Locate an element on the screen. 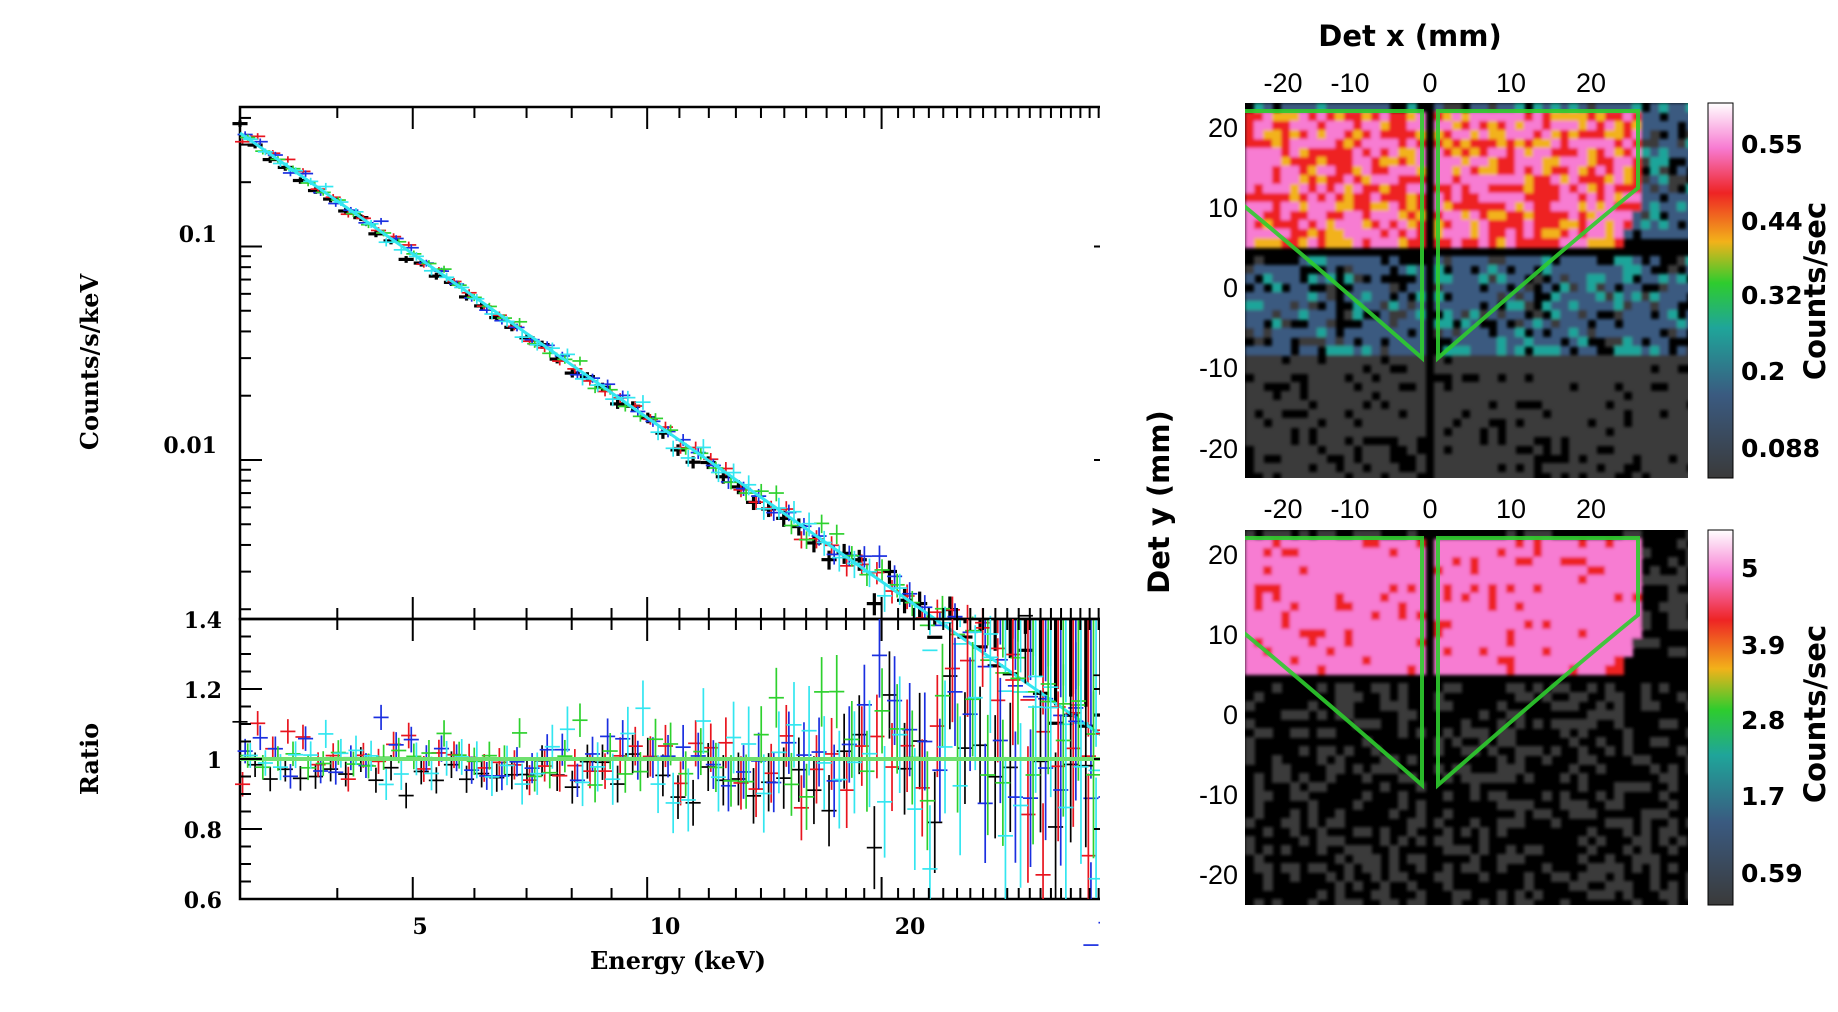  bottom-xtick-label-3: 10 is located at coordinates (1511, 509).